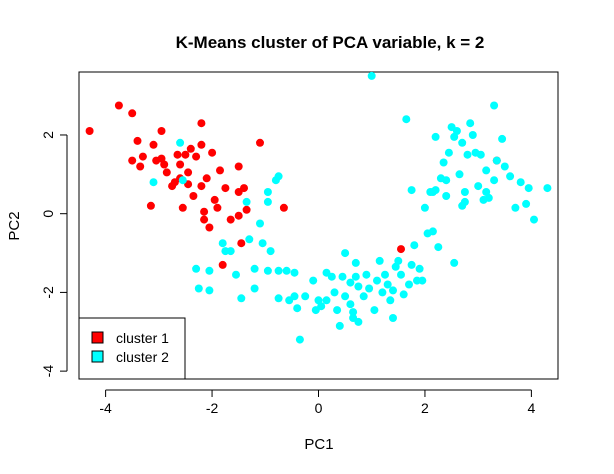  I want to click on legend-label-cluster-2: cluster 2, so click(142, 357).